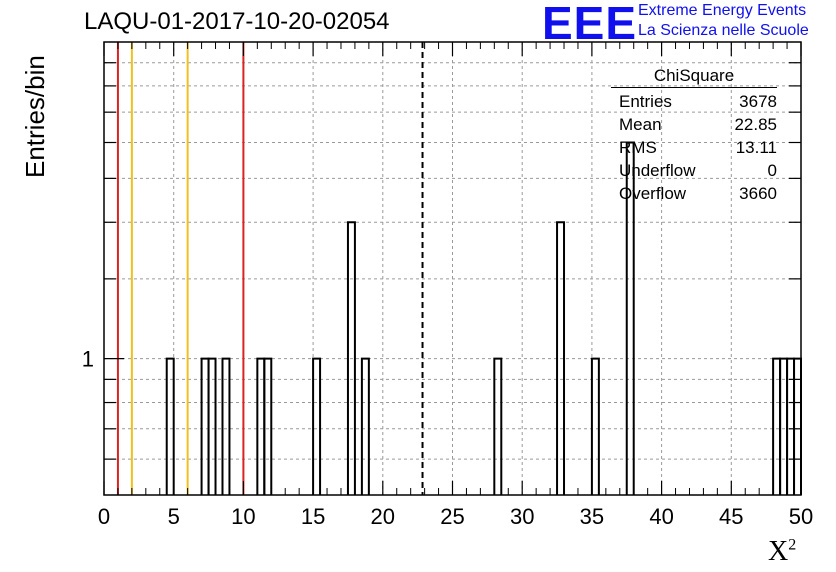 The height and width of the screenshot is (572, 836). I want to click on x-tick-label: 15, so click(313, 516).